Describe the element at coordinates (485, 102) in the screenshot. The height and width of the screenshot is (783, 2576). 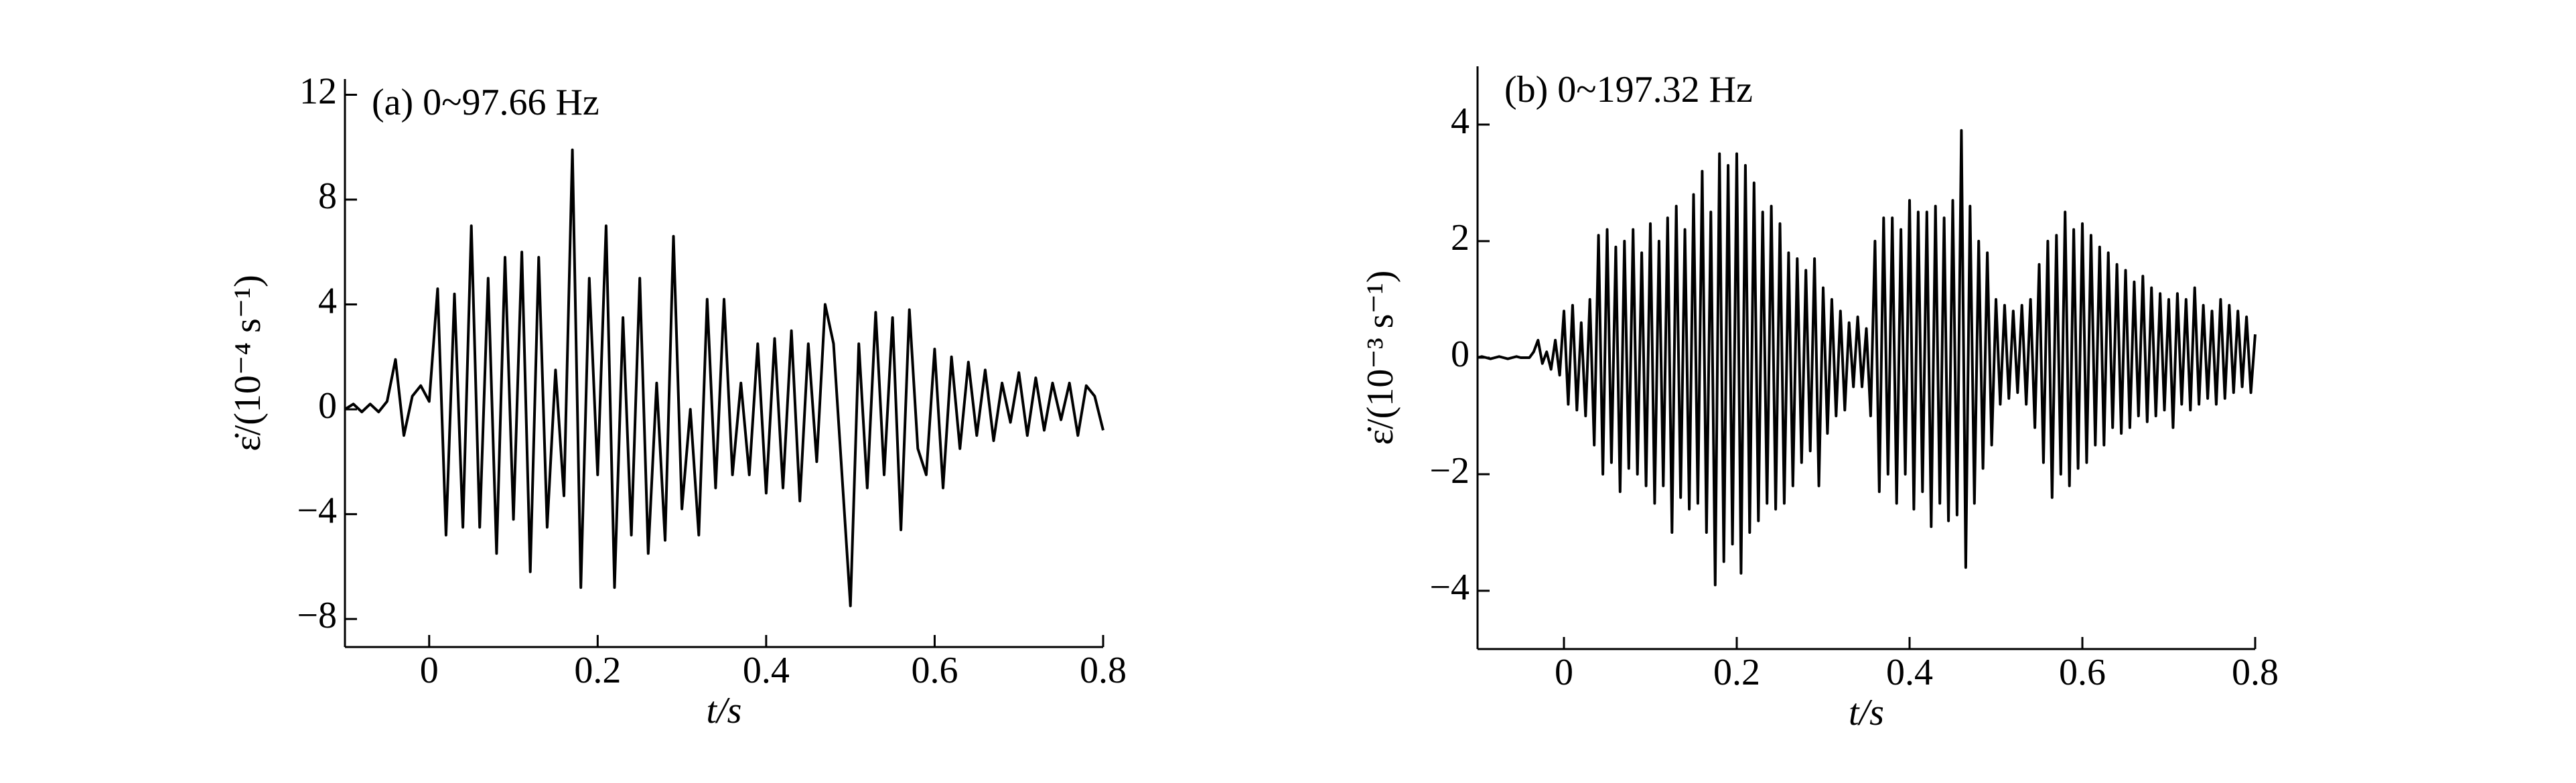
I see `panel-title: (a) 0~97.66 Hz` at that location.